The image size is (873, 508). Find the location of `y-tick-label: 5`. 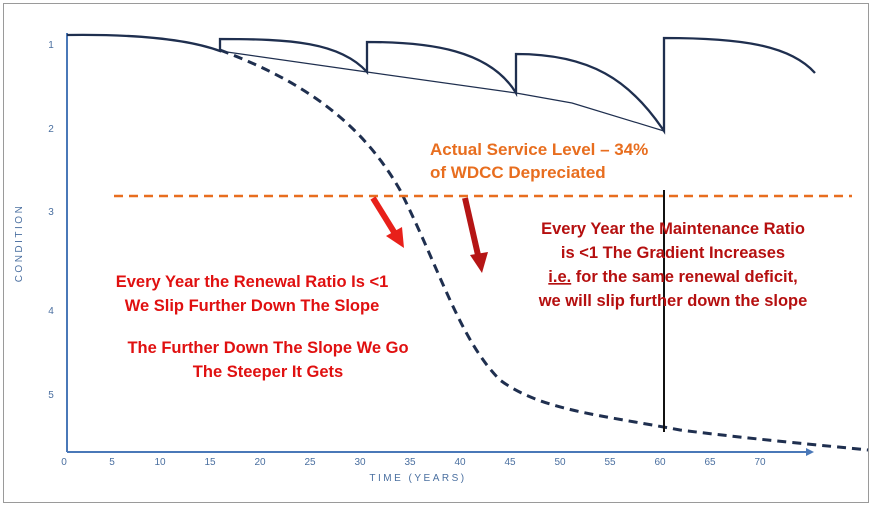

y-tick-label: 5 is located at coordinates (51, 395).